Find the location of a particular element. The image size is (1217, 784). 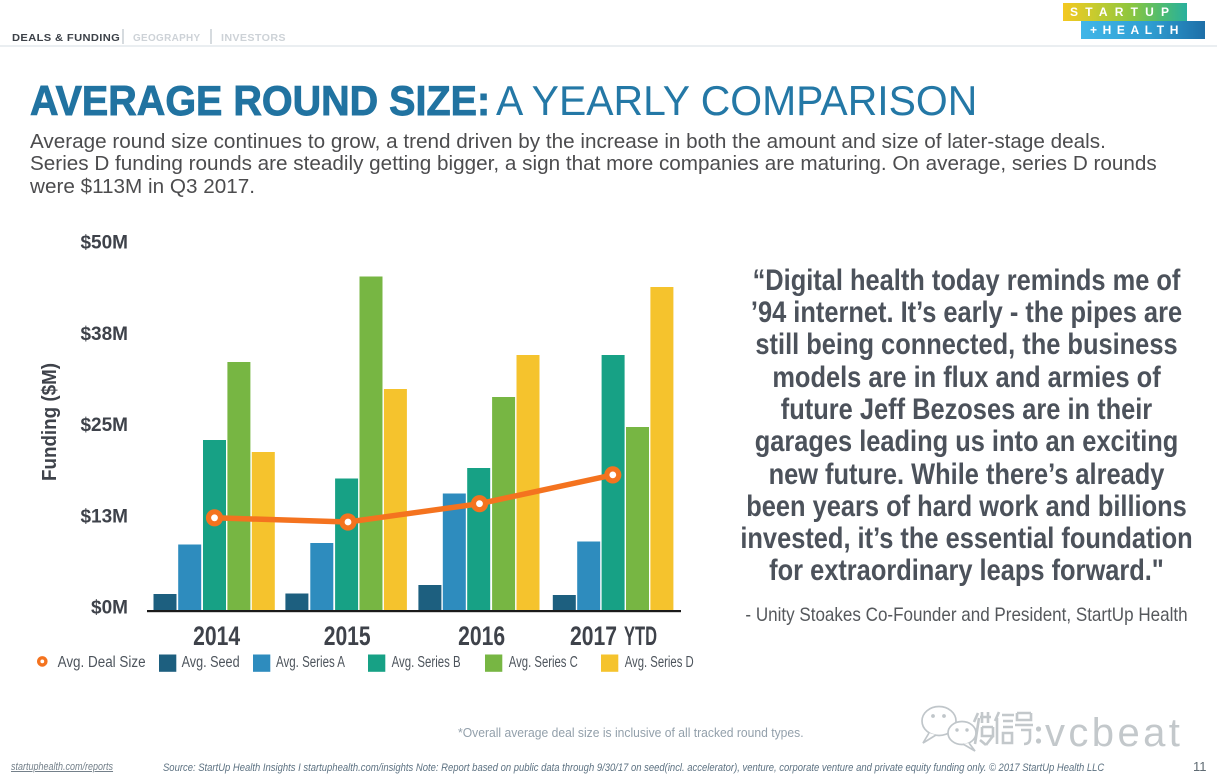

svg-text: Avg. Seed is located at coordinates (211, 662).